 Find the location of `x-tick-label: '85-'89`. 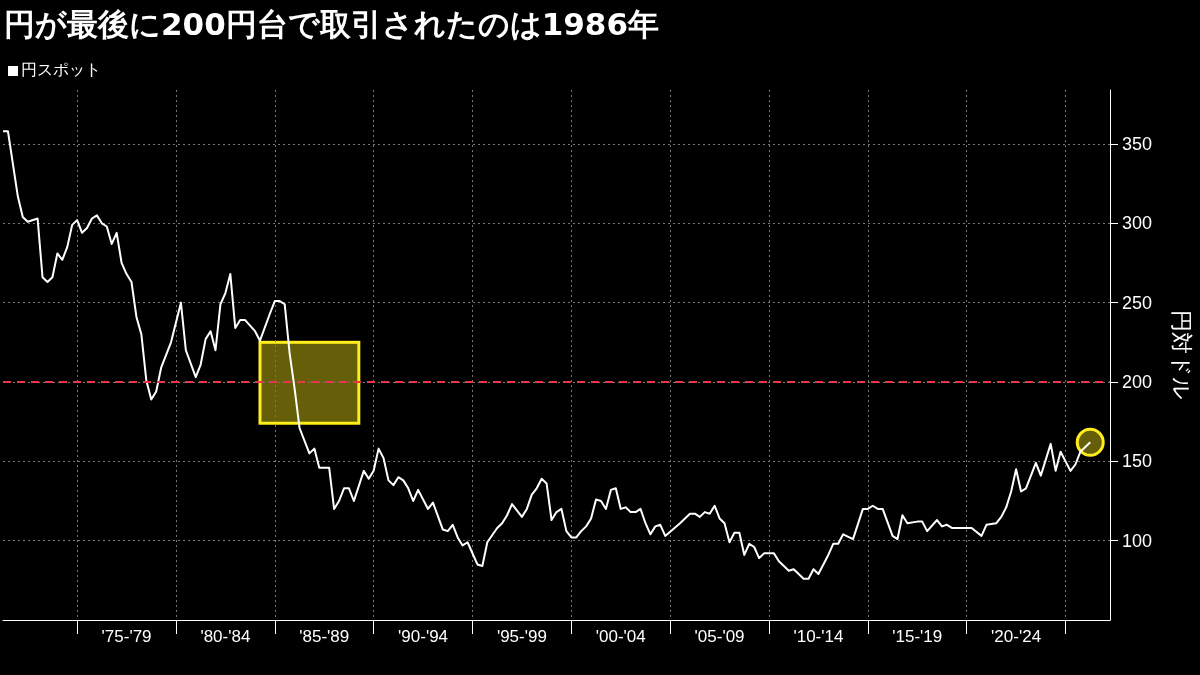

x-tick-label: '85-'89 is located at coordinates (324, 636).